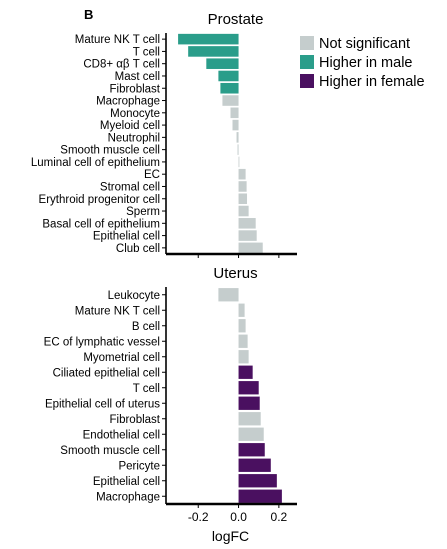 The width and height of the screenshot is (447, 549). What do you see at coordinates (130, 126) in the screenshot?
I see `category-label: Myeloid cell` at bounding box center [130, 126].